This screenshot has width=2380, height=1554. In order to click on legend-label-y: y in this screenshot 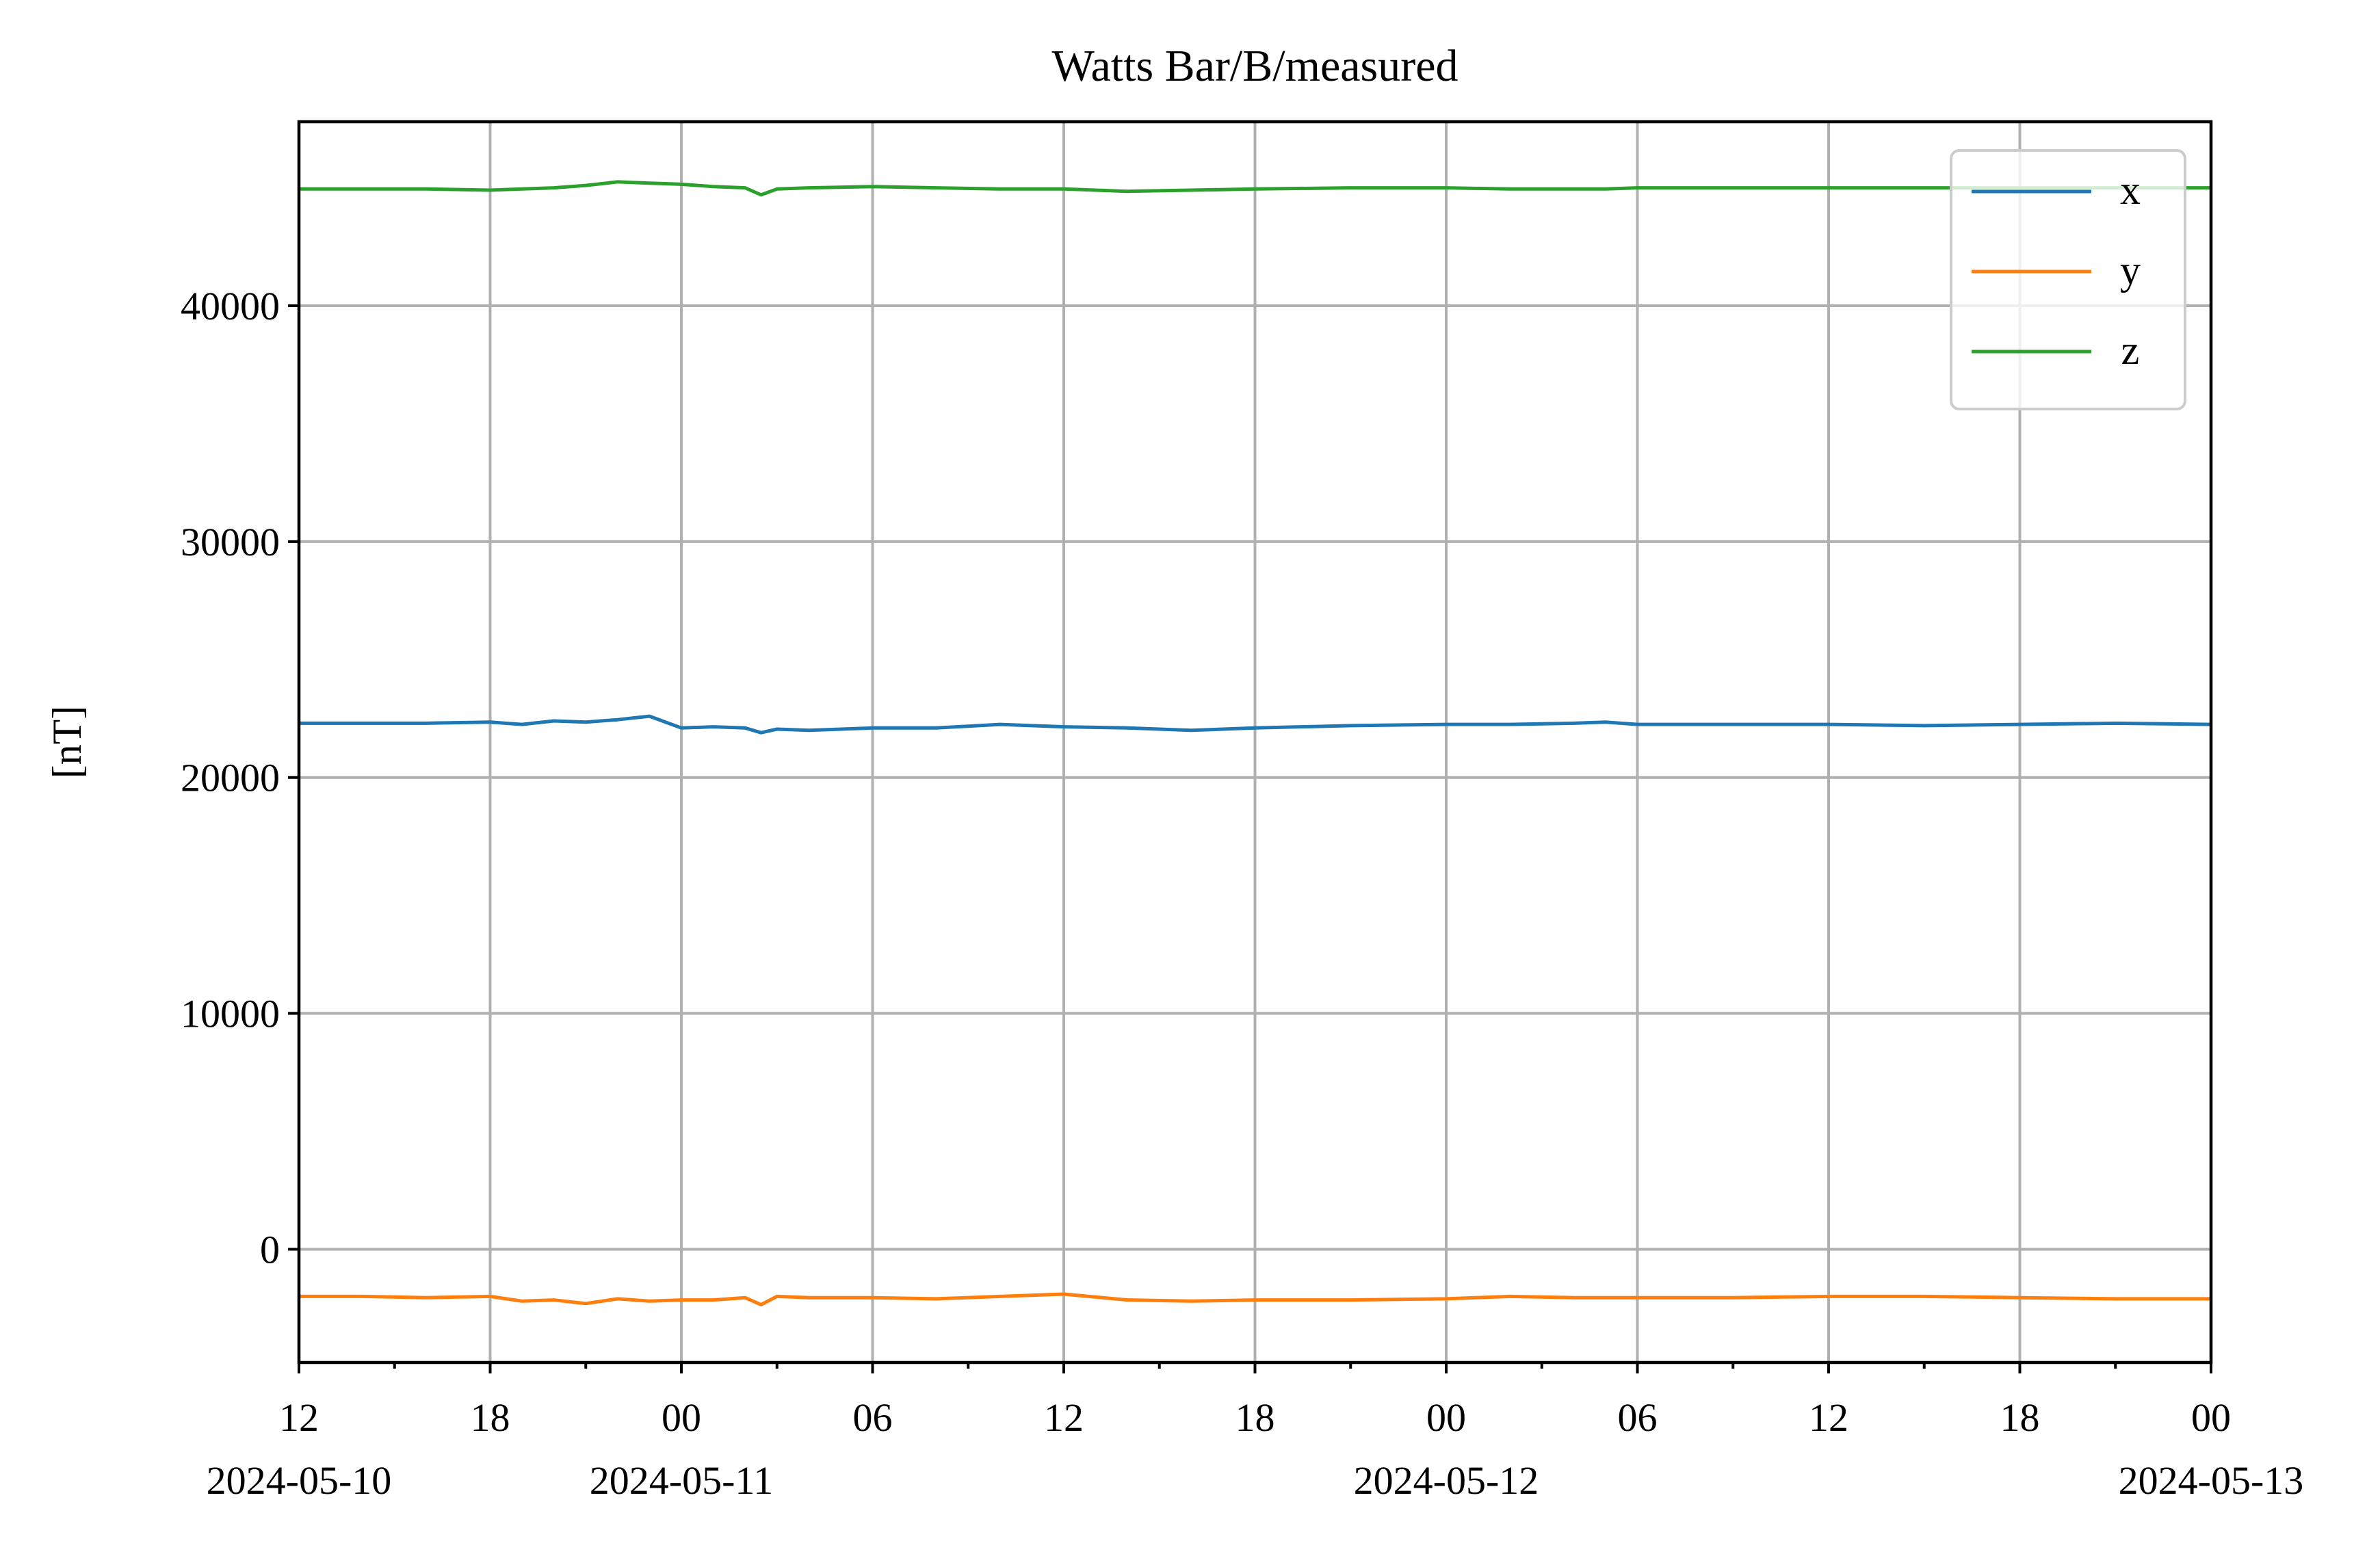, I will do `click(2130, 270)`.